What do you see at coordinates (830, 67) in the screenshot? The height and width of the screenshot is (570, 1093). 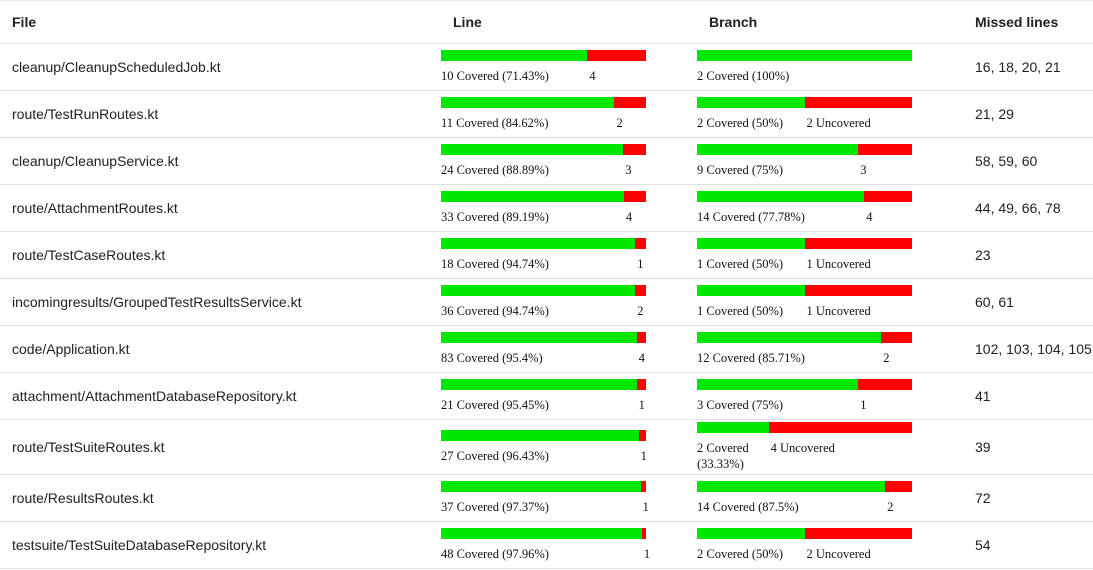 I see `branch-coverage-cell: 2 Covered (100%)` at bounding box center [830, 67].